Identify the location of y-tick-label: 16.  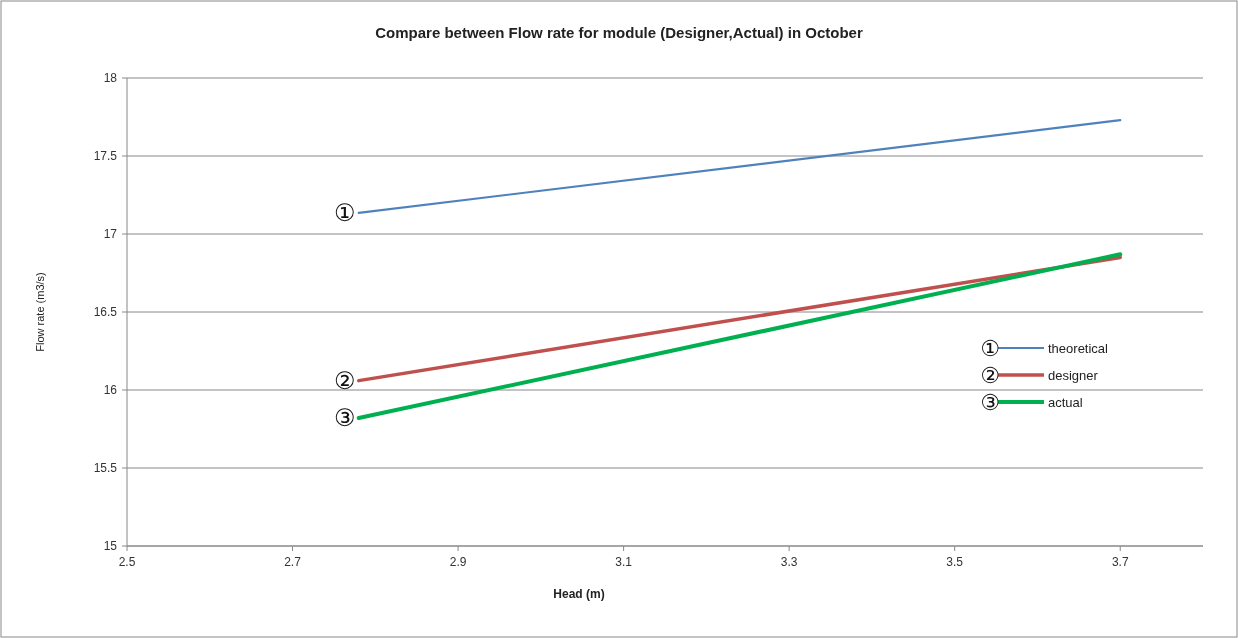
(110, 390).